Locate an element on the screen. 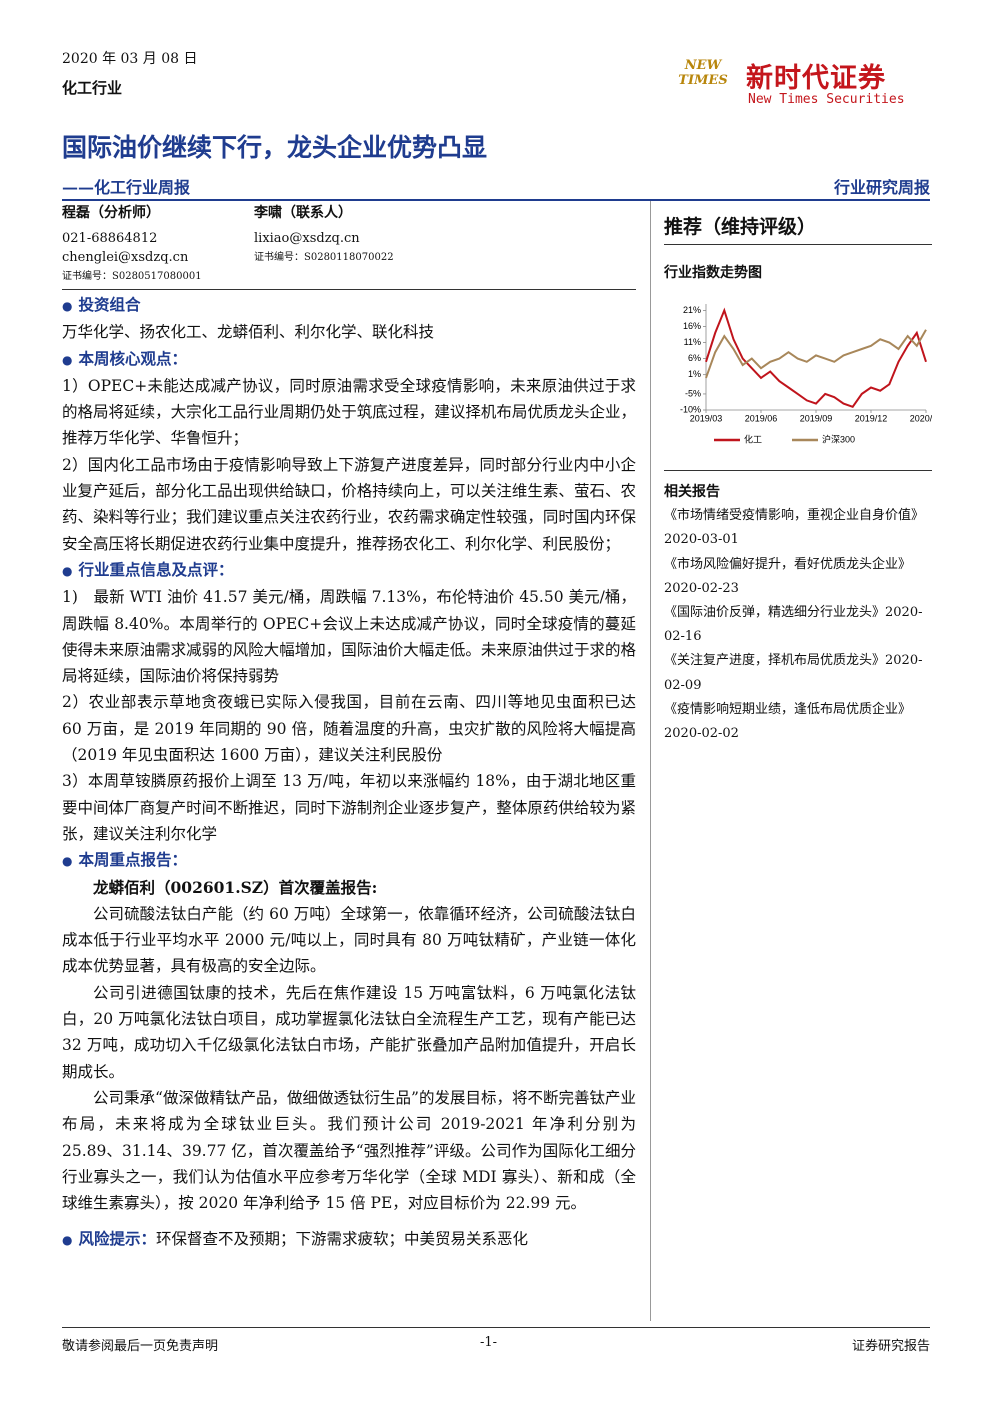 This screenshot has width=992, height=1403. legend-label: 沪深300 is located at coordinates (838, 438).